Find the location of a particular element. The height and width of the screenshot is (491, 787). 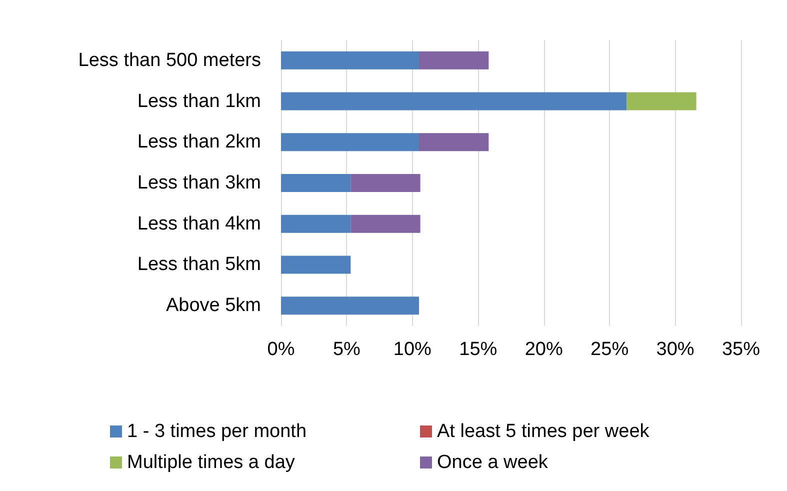

y-tick-label: Less than 4km is located at coordinates (199, 223).